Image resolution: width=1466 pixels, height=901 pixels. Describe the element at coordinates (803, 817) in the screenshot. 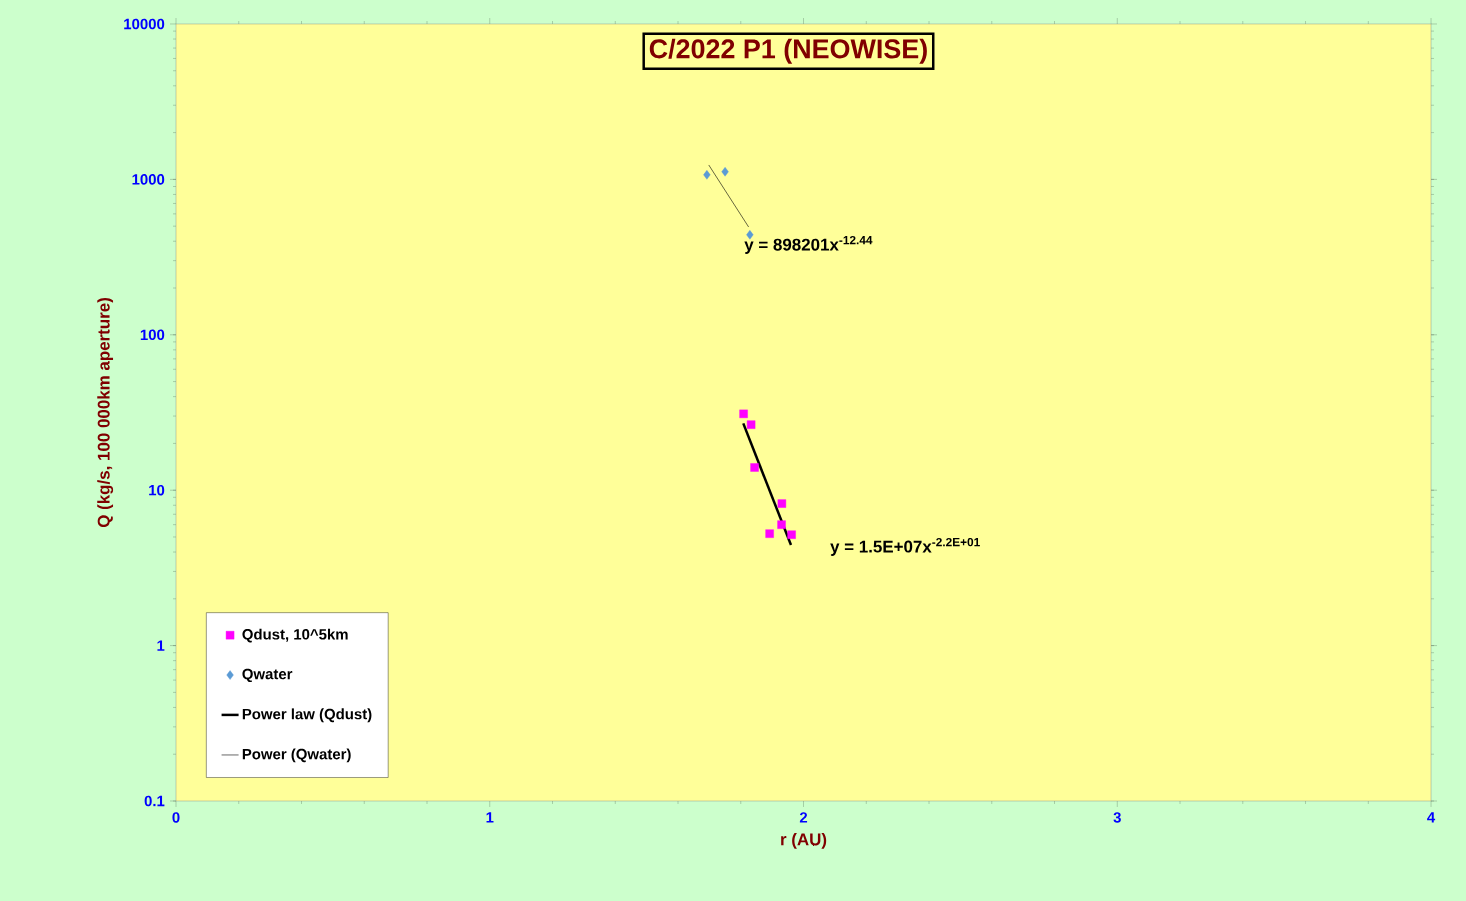

I see `x-tick-label: 2` at that location.